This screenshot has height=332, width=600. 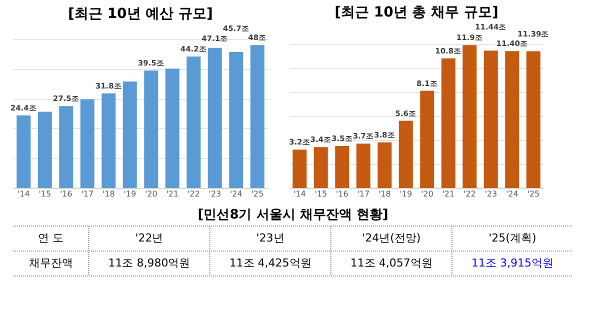 What do you see at coordinates (149, 263) in the screenshot?
I see `text: 11조 8,980억원` at bounding box center [149, 263].